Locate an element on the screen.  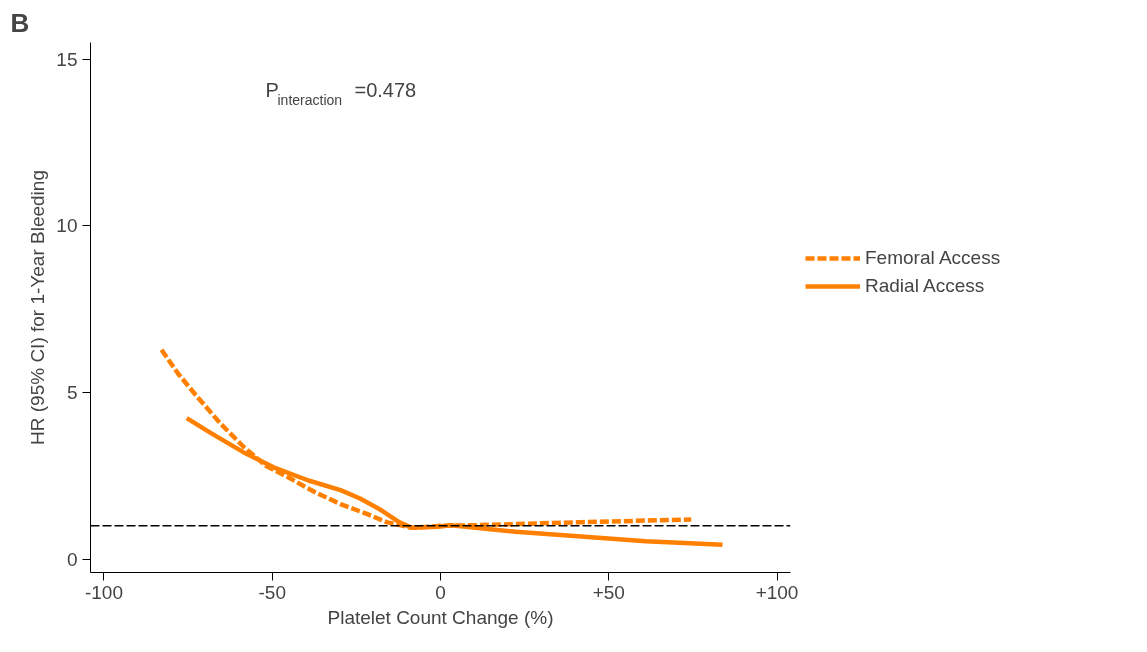
x-axis-title: Platelet Count Change (%) is located at coordinates (440, 617).